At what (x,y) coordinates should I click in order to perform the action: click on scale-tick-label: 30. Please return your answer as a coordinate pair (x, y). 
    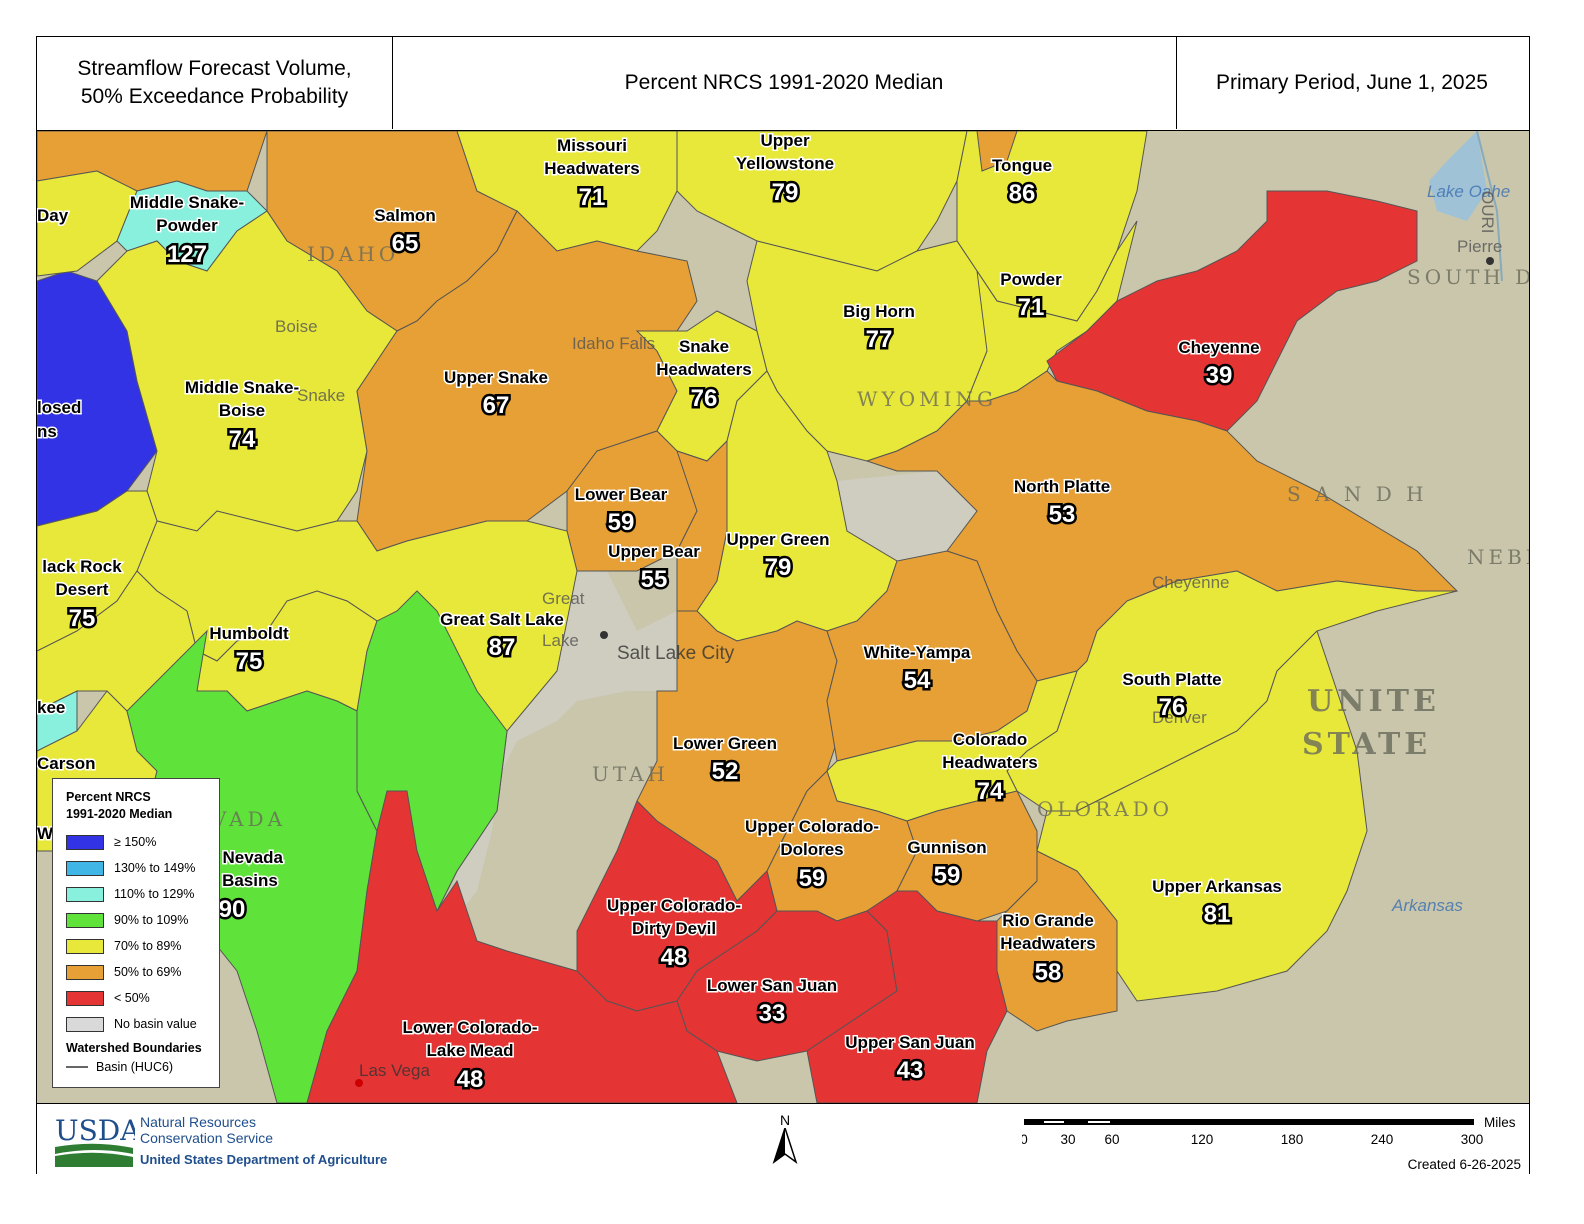
    Looking at the image, I should click on (1067, 1139).